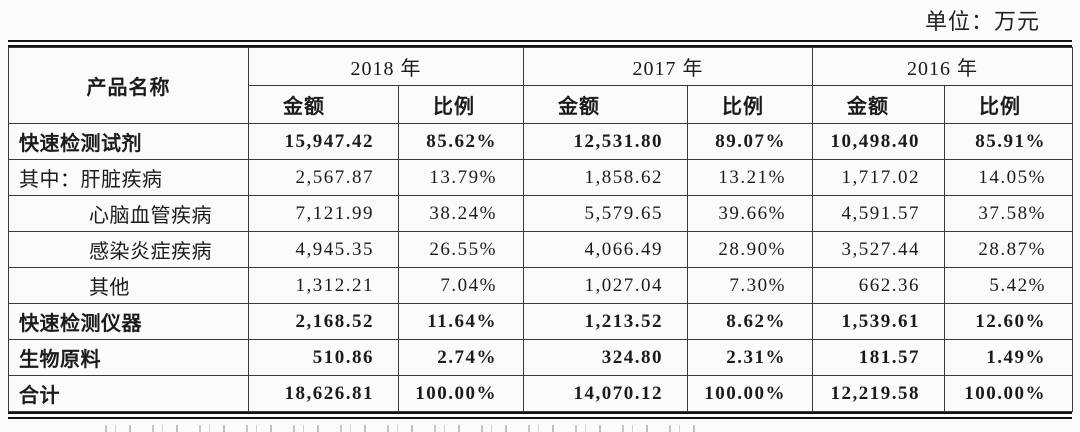 Image resolution: width=1080 pixels, height=432 pixels. Describe the element at coordinates (323, 213) in the screenshot. I see `amount-cell: 7,121.99` at that location.